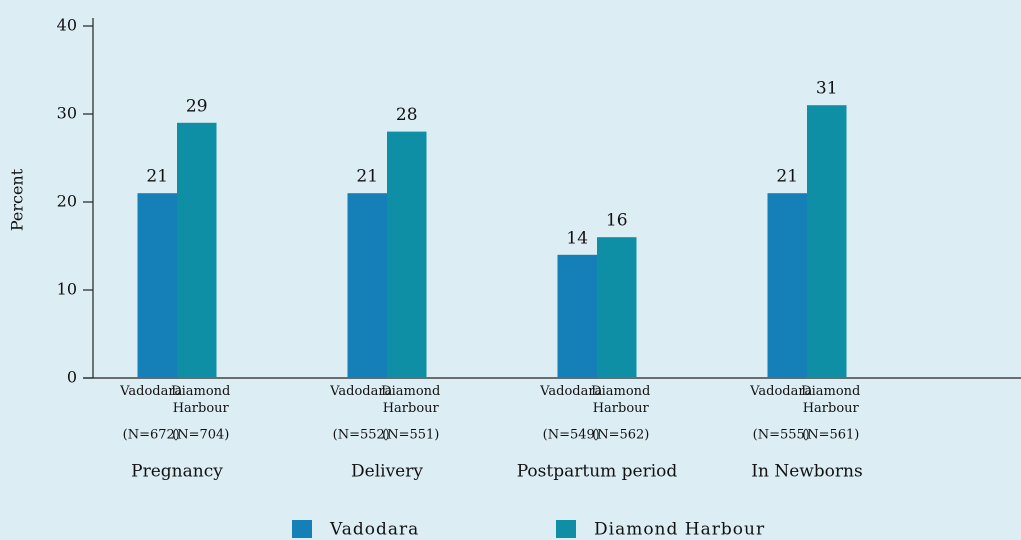  Describe the element at coordinates (407, 115) in the screenshot. I see `value-label: 28` at that location.